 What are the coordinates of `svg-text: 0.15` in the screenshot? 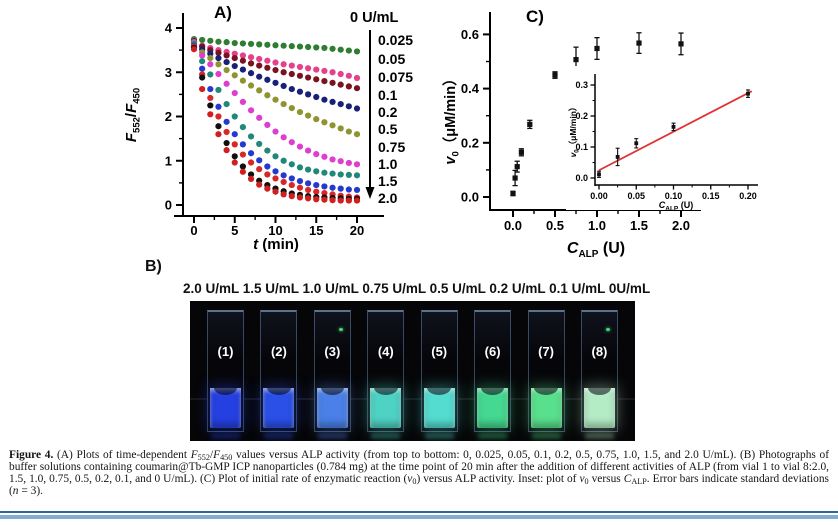 It's located at (711, 196).